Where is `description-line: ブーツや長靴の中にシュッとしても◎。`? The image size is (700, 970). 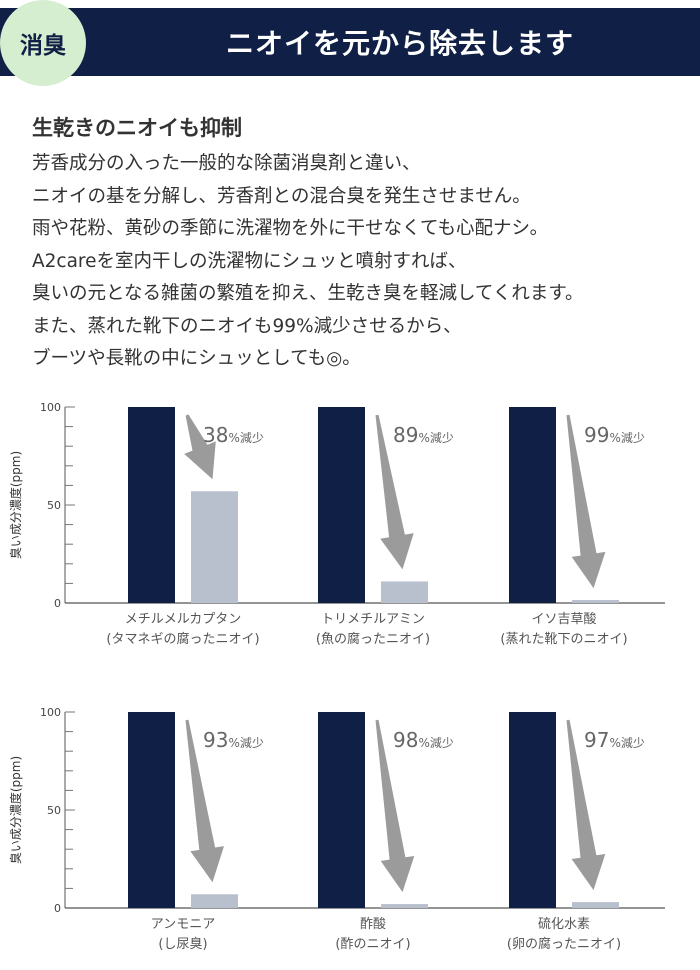
description-line: ブーツや長靴の中にシュッとしても◎。 is located at coordinates (196, 358).